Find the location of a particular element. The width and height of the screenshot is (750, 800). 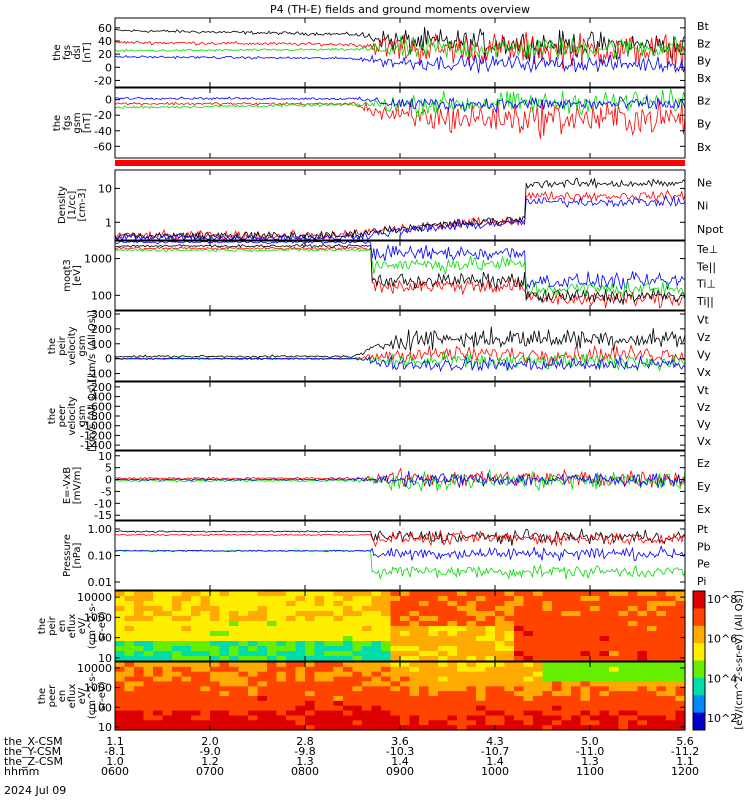

y-tick-label: 0.10 is located at coordinates (100, 556).